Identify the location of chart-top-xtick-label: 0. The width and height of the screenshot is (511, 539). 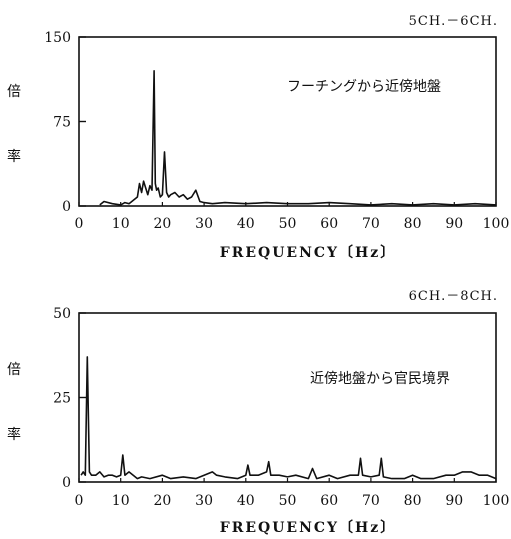
(79, 224).